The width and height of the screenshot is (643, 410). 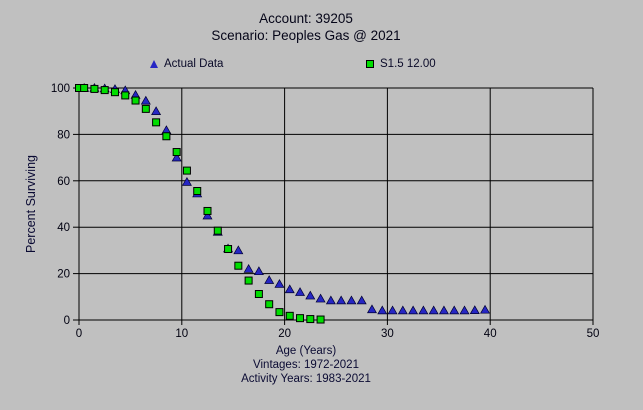 What do you see at coordinates (63, 228) in the screenshot?
I see `y-tick-label: 40` at bounding box center [63, 228].